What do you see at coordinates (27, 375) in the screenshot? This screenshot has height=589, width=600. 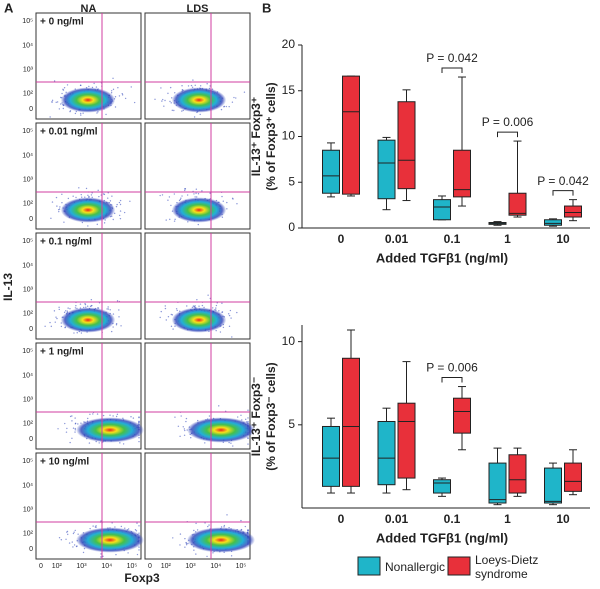 I see `y-tick-label: 10⁴` at bounding box center [27, 375].